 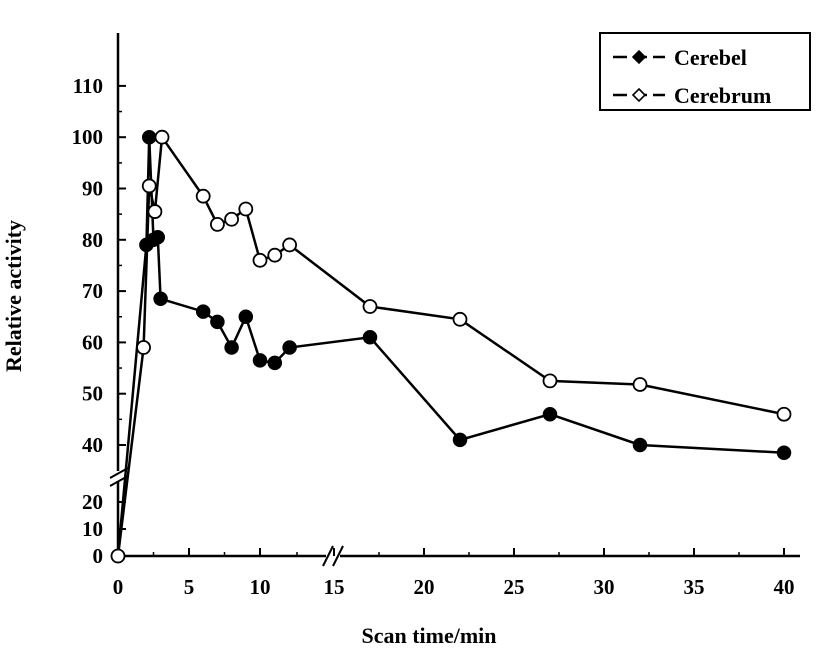 I want to click on y-tick-label: 0, so click(x=98, y=556).